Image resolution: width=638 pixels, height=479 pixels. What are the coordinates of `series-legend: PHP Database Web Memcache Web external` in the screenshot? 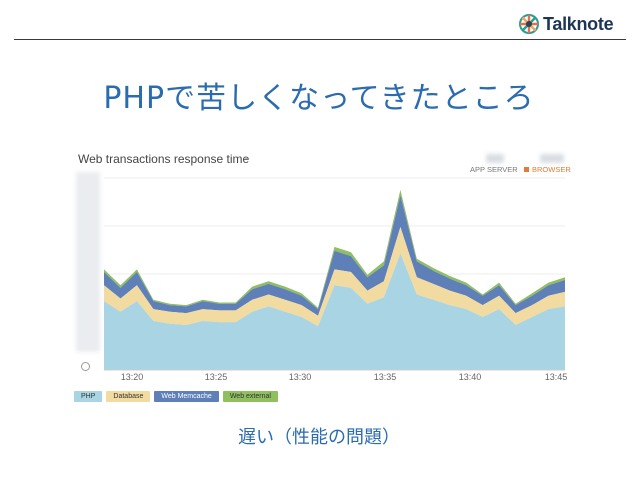 It's located at (176, 396).